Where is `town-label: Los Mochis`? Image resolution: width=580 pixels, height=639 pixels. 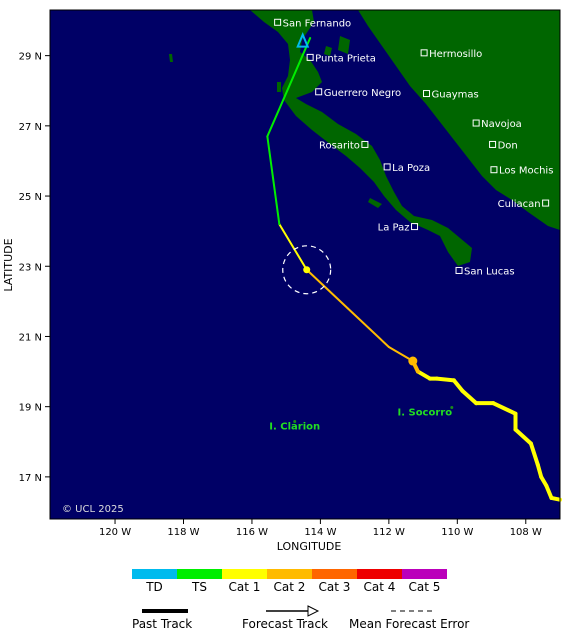
town-label: Los Mochis is located at coordinates (526, 171).